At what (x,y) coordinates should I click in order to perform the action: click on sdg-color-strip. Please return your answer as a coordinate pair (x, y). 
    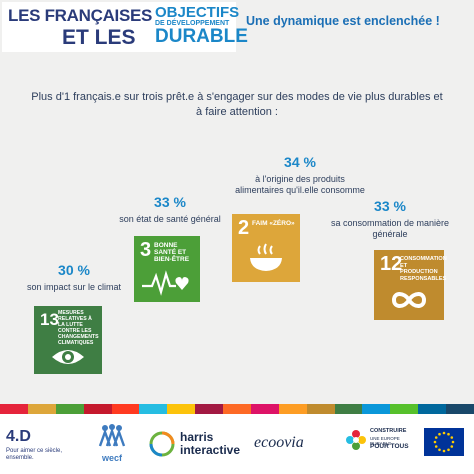
    Looking at the image, I should click on (237, 409).